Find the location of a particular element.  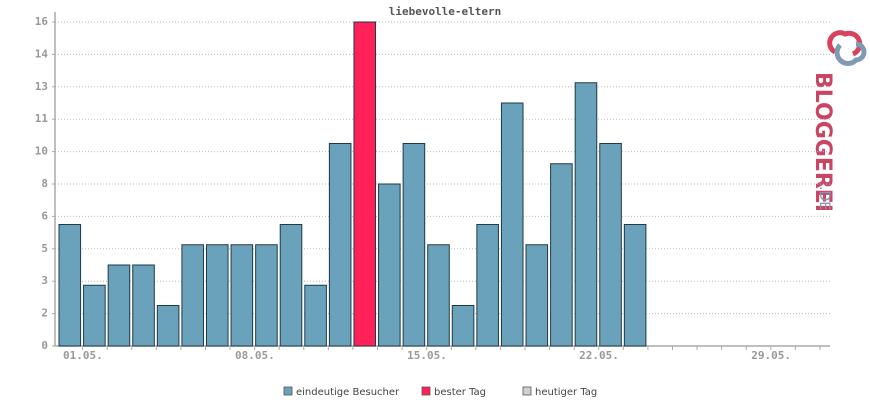

y-tick-label: 6 is located at coordinates (44, 215).